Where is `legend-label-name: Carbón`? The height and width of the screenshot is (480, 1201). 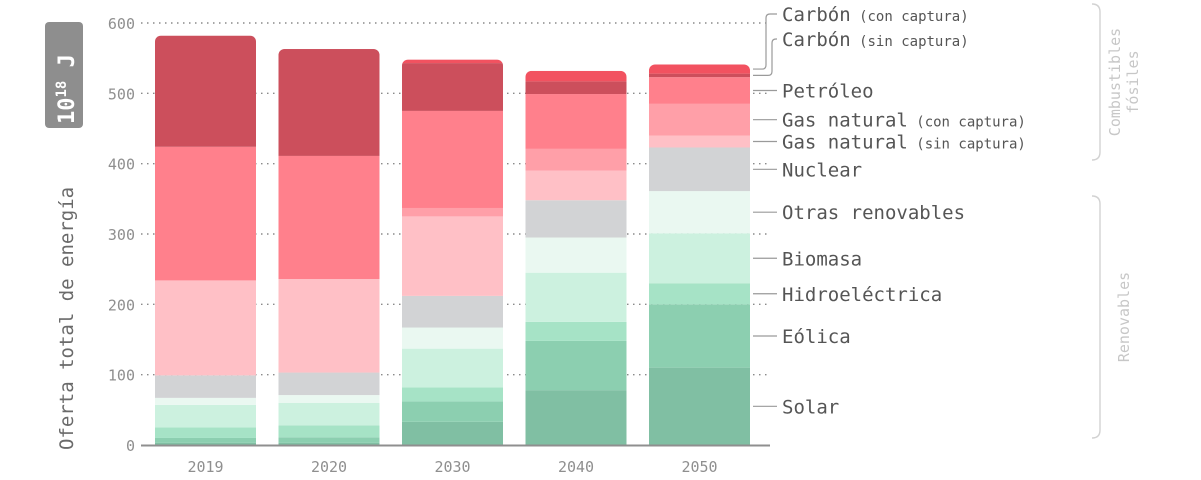 legend-label-name: Carbón is located at coordinates (816, 15).